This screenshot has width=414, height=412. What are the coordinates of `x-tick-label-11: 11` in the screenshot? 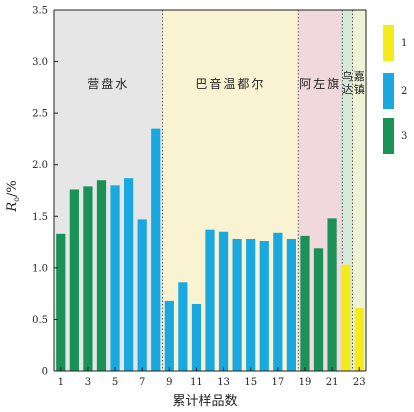 It's located at (196, 382).